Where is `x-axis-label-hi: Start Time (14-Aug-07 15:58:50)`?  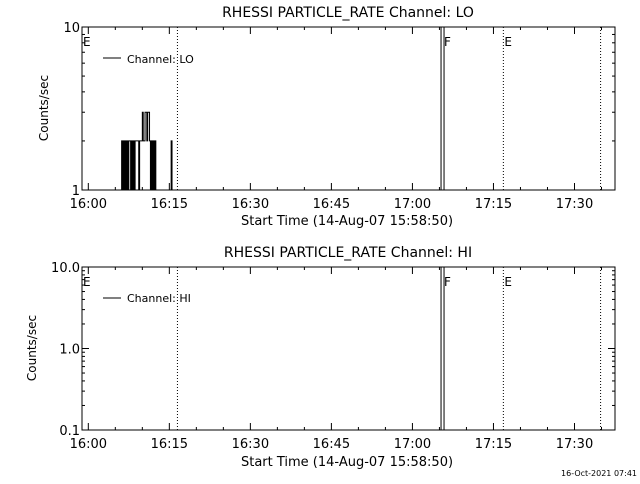 x-axis-label-hi: Start Time (14-Aug-07 15:58:50) is located at coordinates (347, 462).